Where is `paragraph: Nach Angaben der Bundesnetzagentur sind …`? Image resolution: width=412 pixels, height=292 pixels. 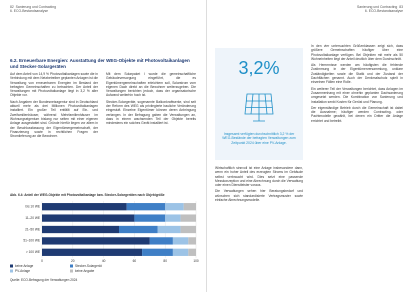 paragraph: Nach Angaben der Bundesnetzagentur sind … is located at coordinates (54, 119).